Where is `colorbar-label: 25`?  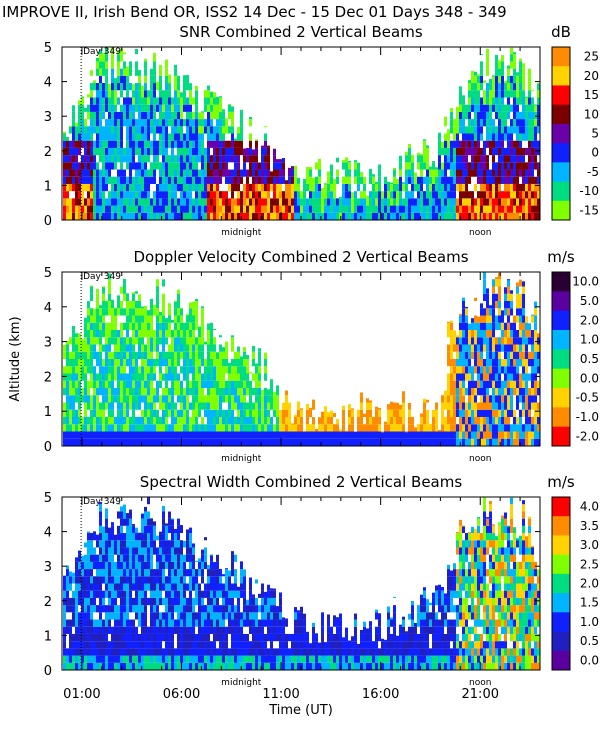
colorbar-label: 25 is located at coordinates (591, 57).